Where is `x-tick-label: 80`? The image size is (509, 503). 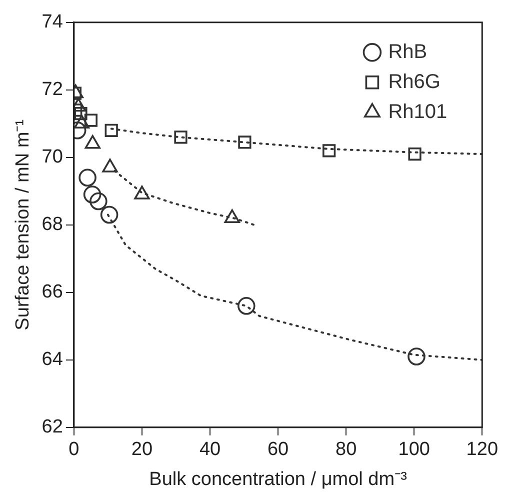
x-tick-label: 80 is located at coordinates (346, 449).